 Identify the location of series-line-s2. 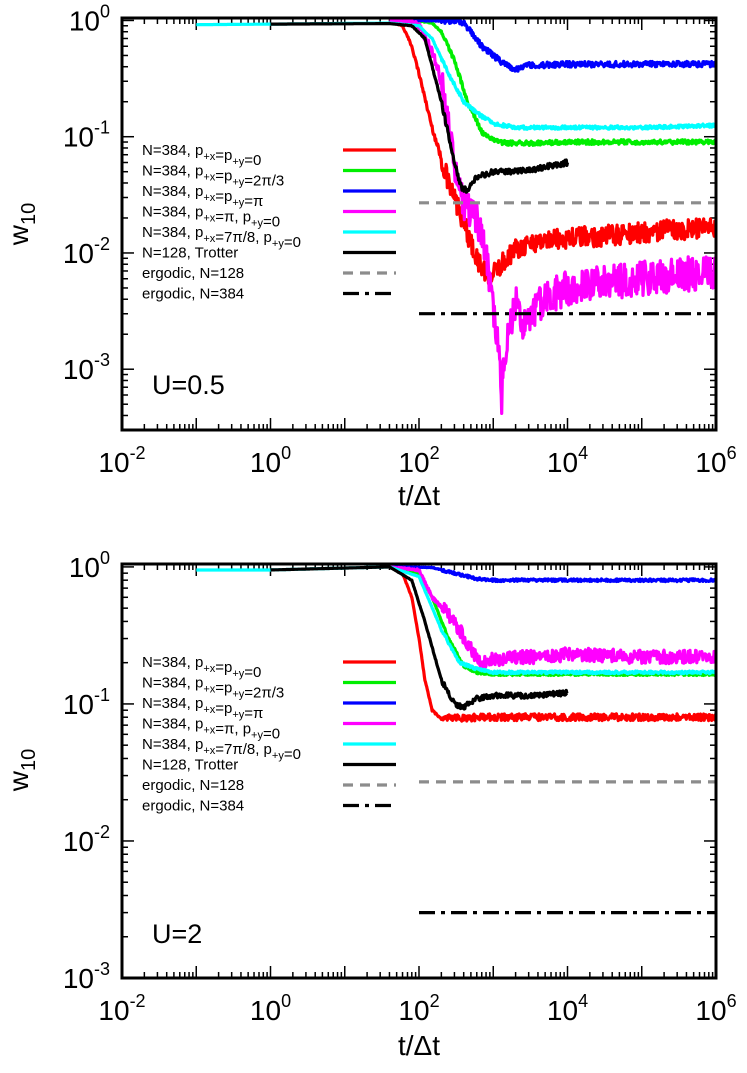
(552, 82).